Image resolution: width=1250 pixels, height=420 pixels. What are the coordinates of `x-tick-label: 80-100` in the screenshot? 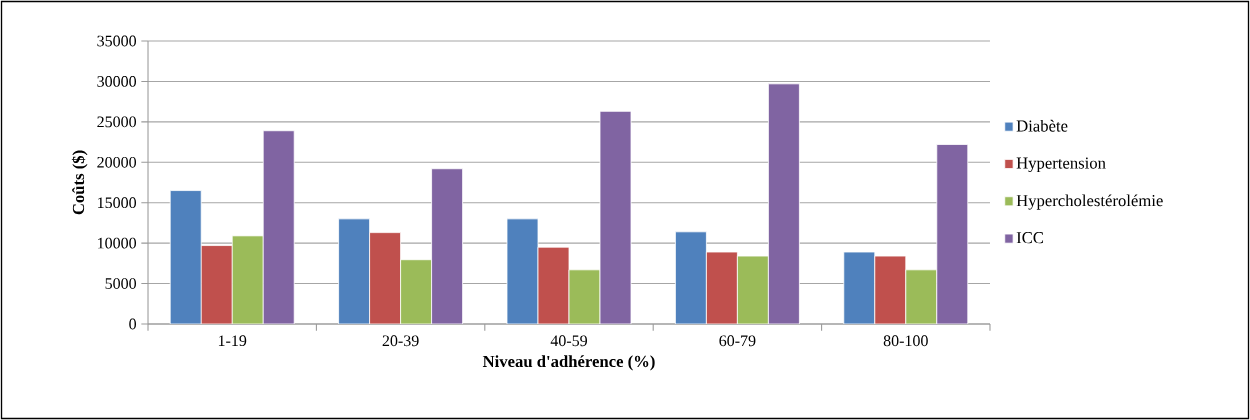 It's located at (905, 341).